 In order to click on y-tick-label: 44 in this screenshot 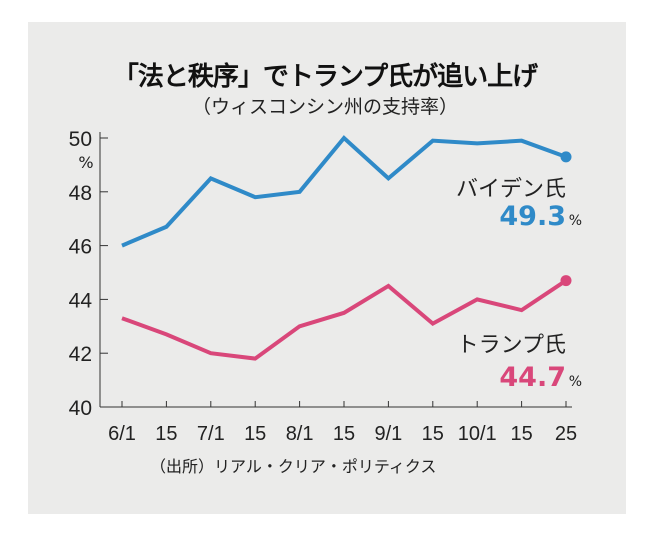, I will do `click(81, 300)`.